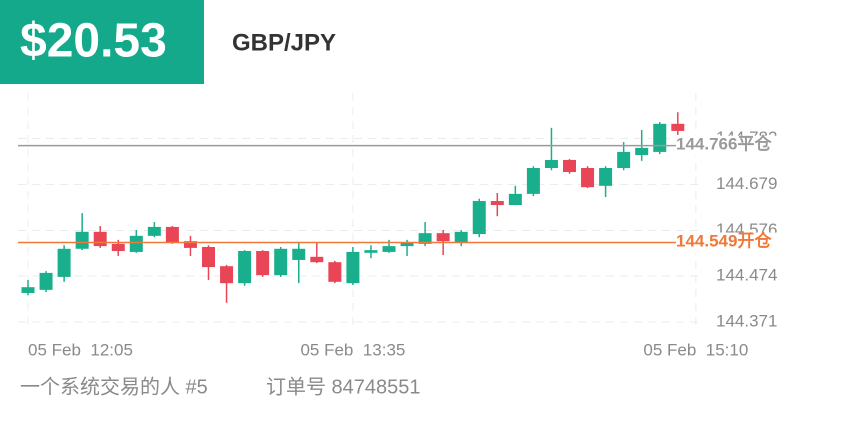 Image resolution: width=844 pixels, height=422 pixels. What do you see at coordinates (706, 144) in the screenshot?
I see `price-line-value: 144.766` at bounding box center [706, 144].